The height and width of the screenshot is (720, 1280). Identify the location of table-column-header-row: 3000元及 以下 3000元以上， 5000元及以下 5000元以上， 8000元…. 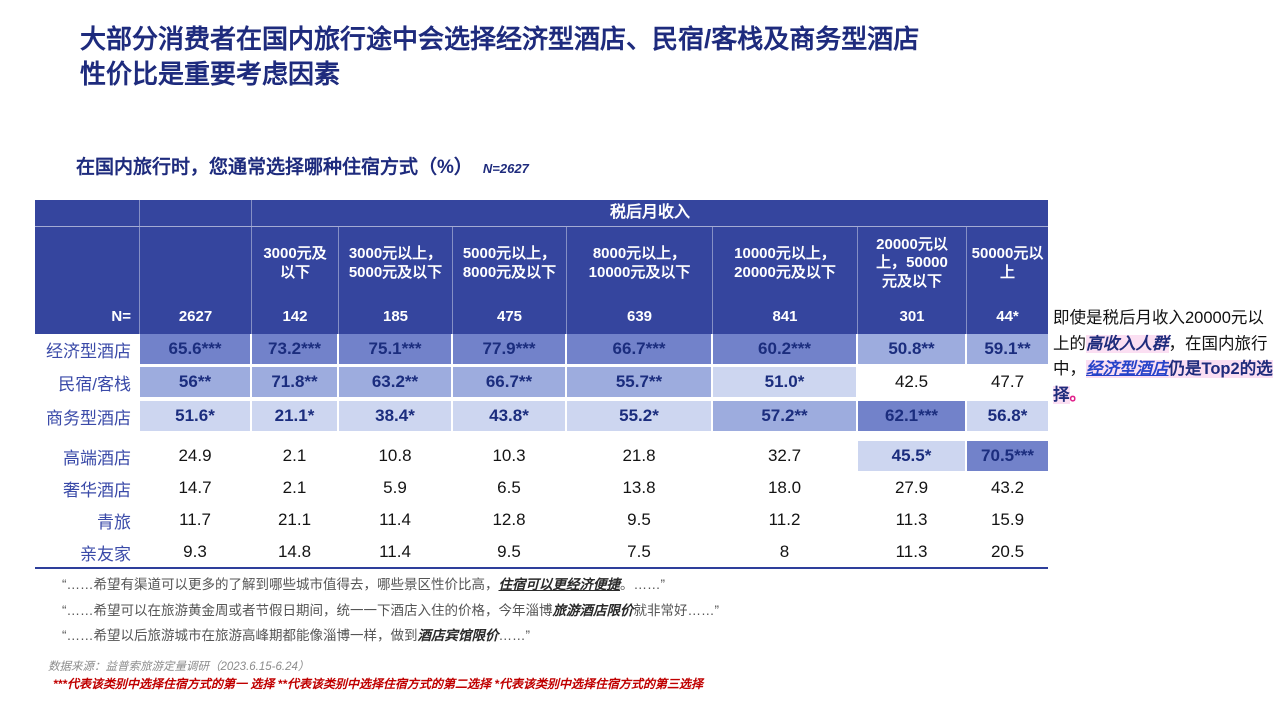
(541, 263).